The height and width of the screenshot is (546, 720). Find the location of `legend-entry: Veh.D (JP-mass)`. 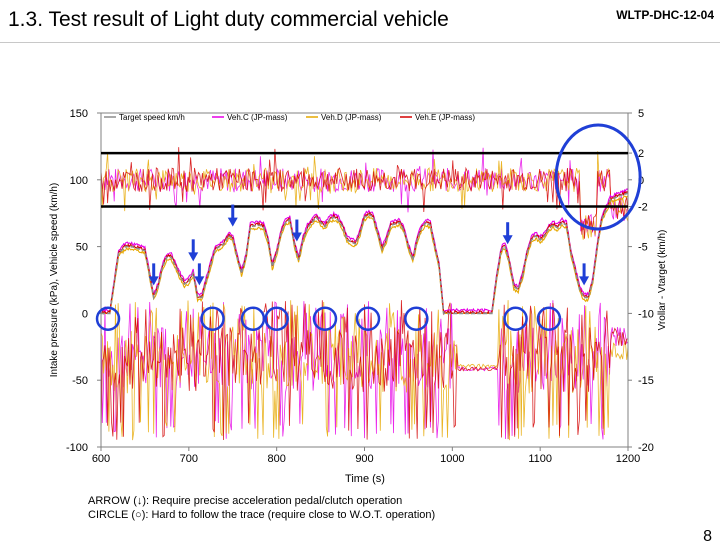

legend-entry: Veh.D (JP-mass) is located at coordinates (351, 117).